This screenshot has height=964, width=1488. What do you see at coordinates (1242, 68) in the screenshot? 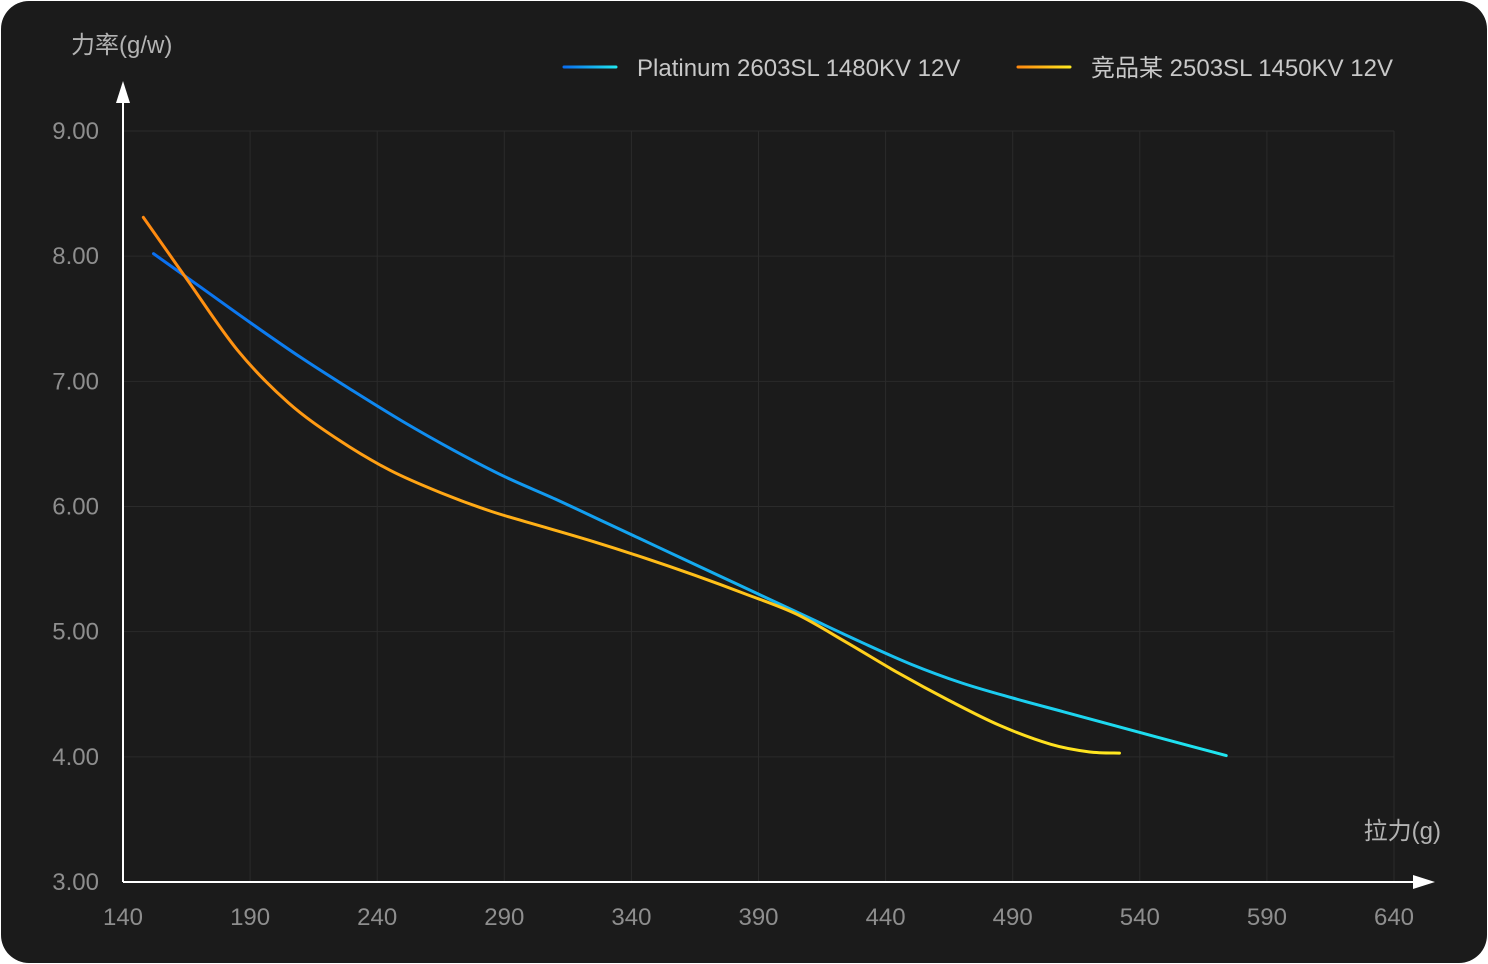
I see `legend-label-competitor: 竞品某 2503SL 1450KV 12V` at bounding box center [1242, 68].